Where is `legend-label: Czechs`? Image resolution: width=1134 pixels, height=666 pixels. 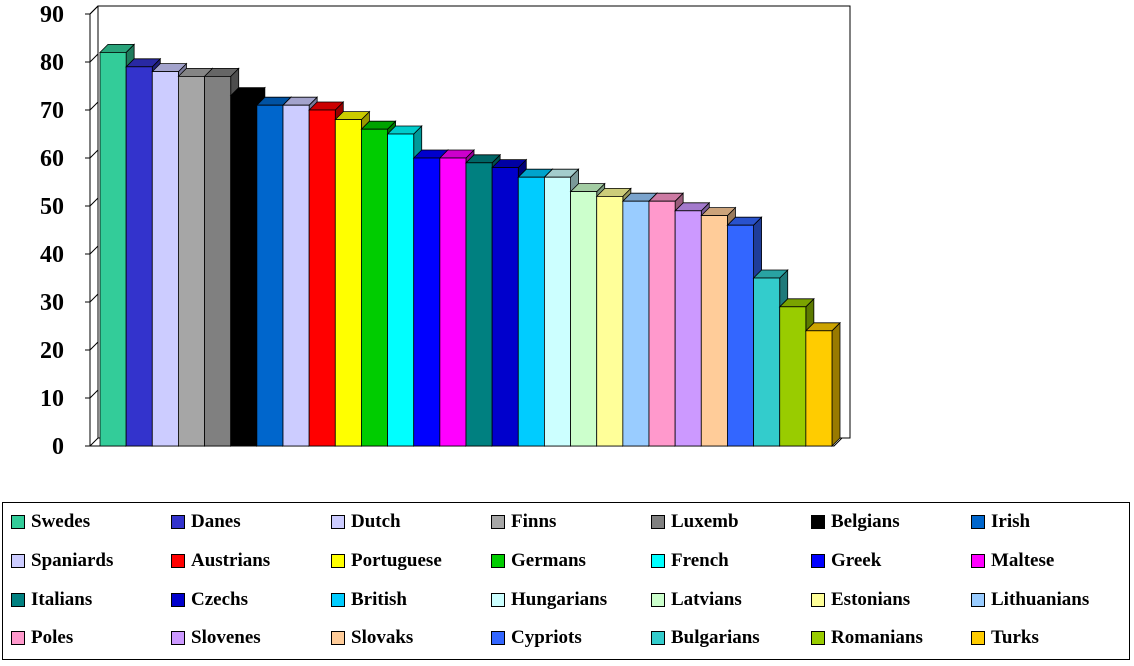
legend-label: Czechs is located at coordinates (219, 599).